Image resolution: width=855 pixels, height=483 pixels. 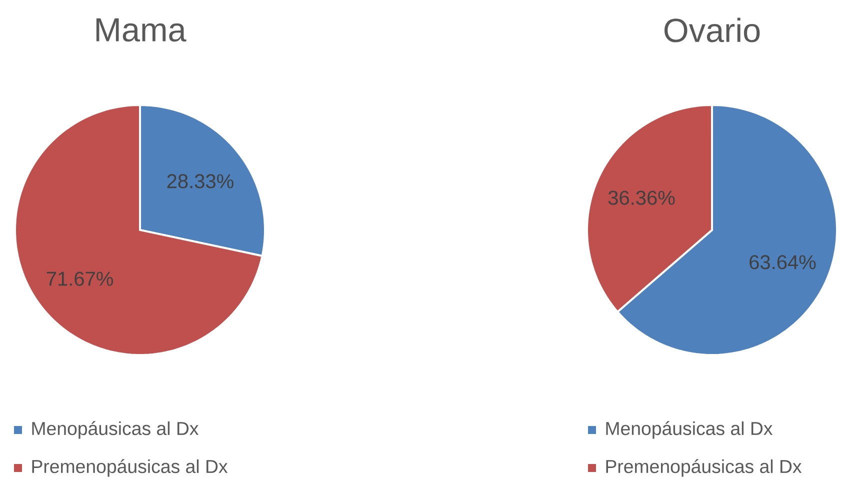 What do you see at coordinates (79, 279) in the screenshot?
I see `data-label: 71.67%` at bounding box center [79, 279].